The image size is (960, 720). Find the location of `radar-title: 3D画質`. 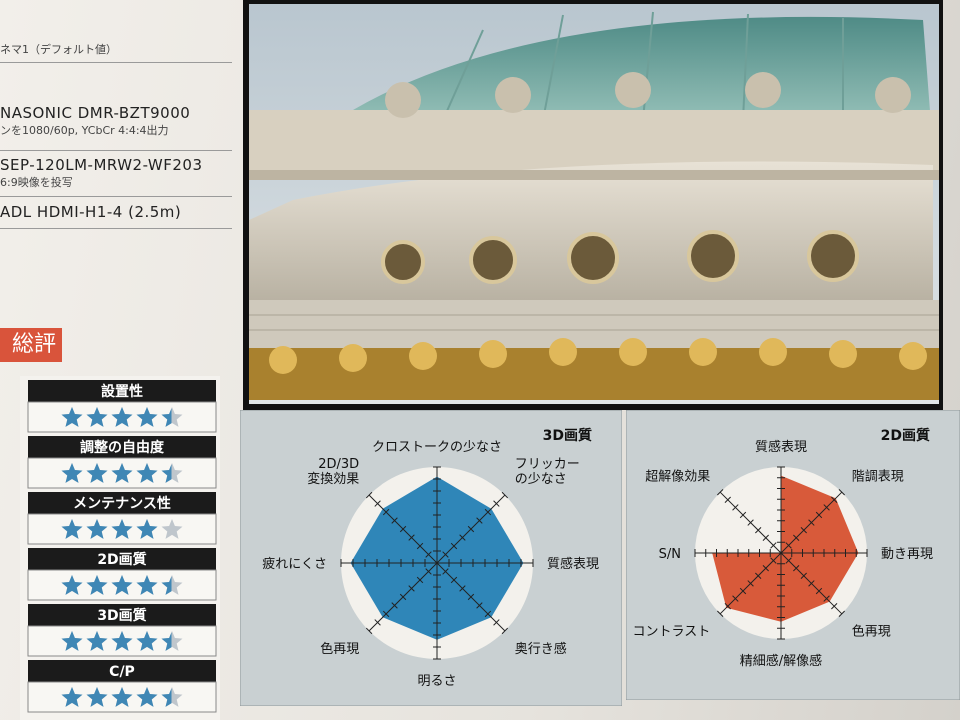

radar-title: 3D画質 is located at coordinates (567, 435).